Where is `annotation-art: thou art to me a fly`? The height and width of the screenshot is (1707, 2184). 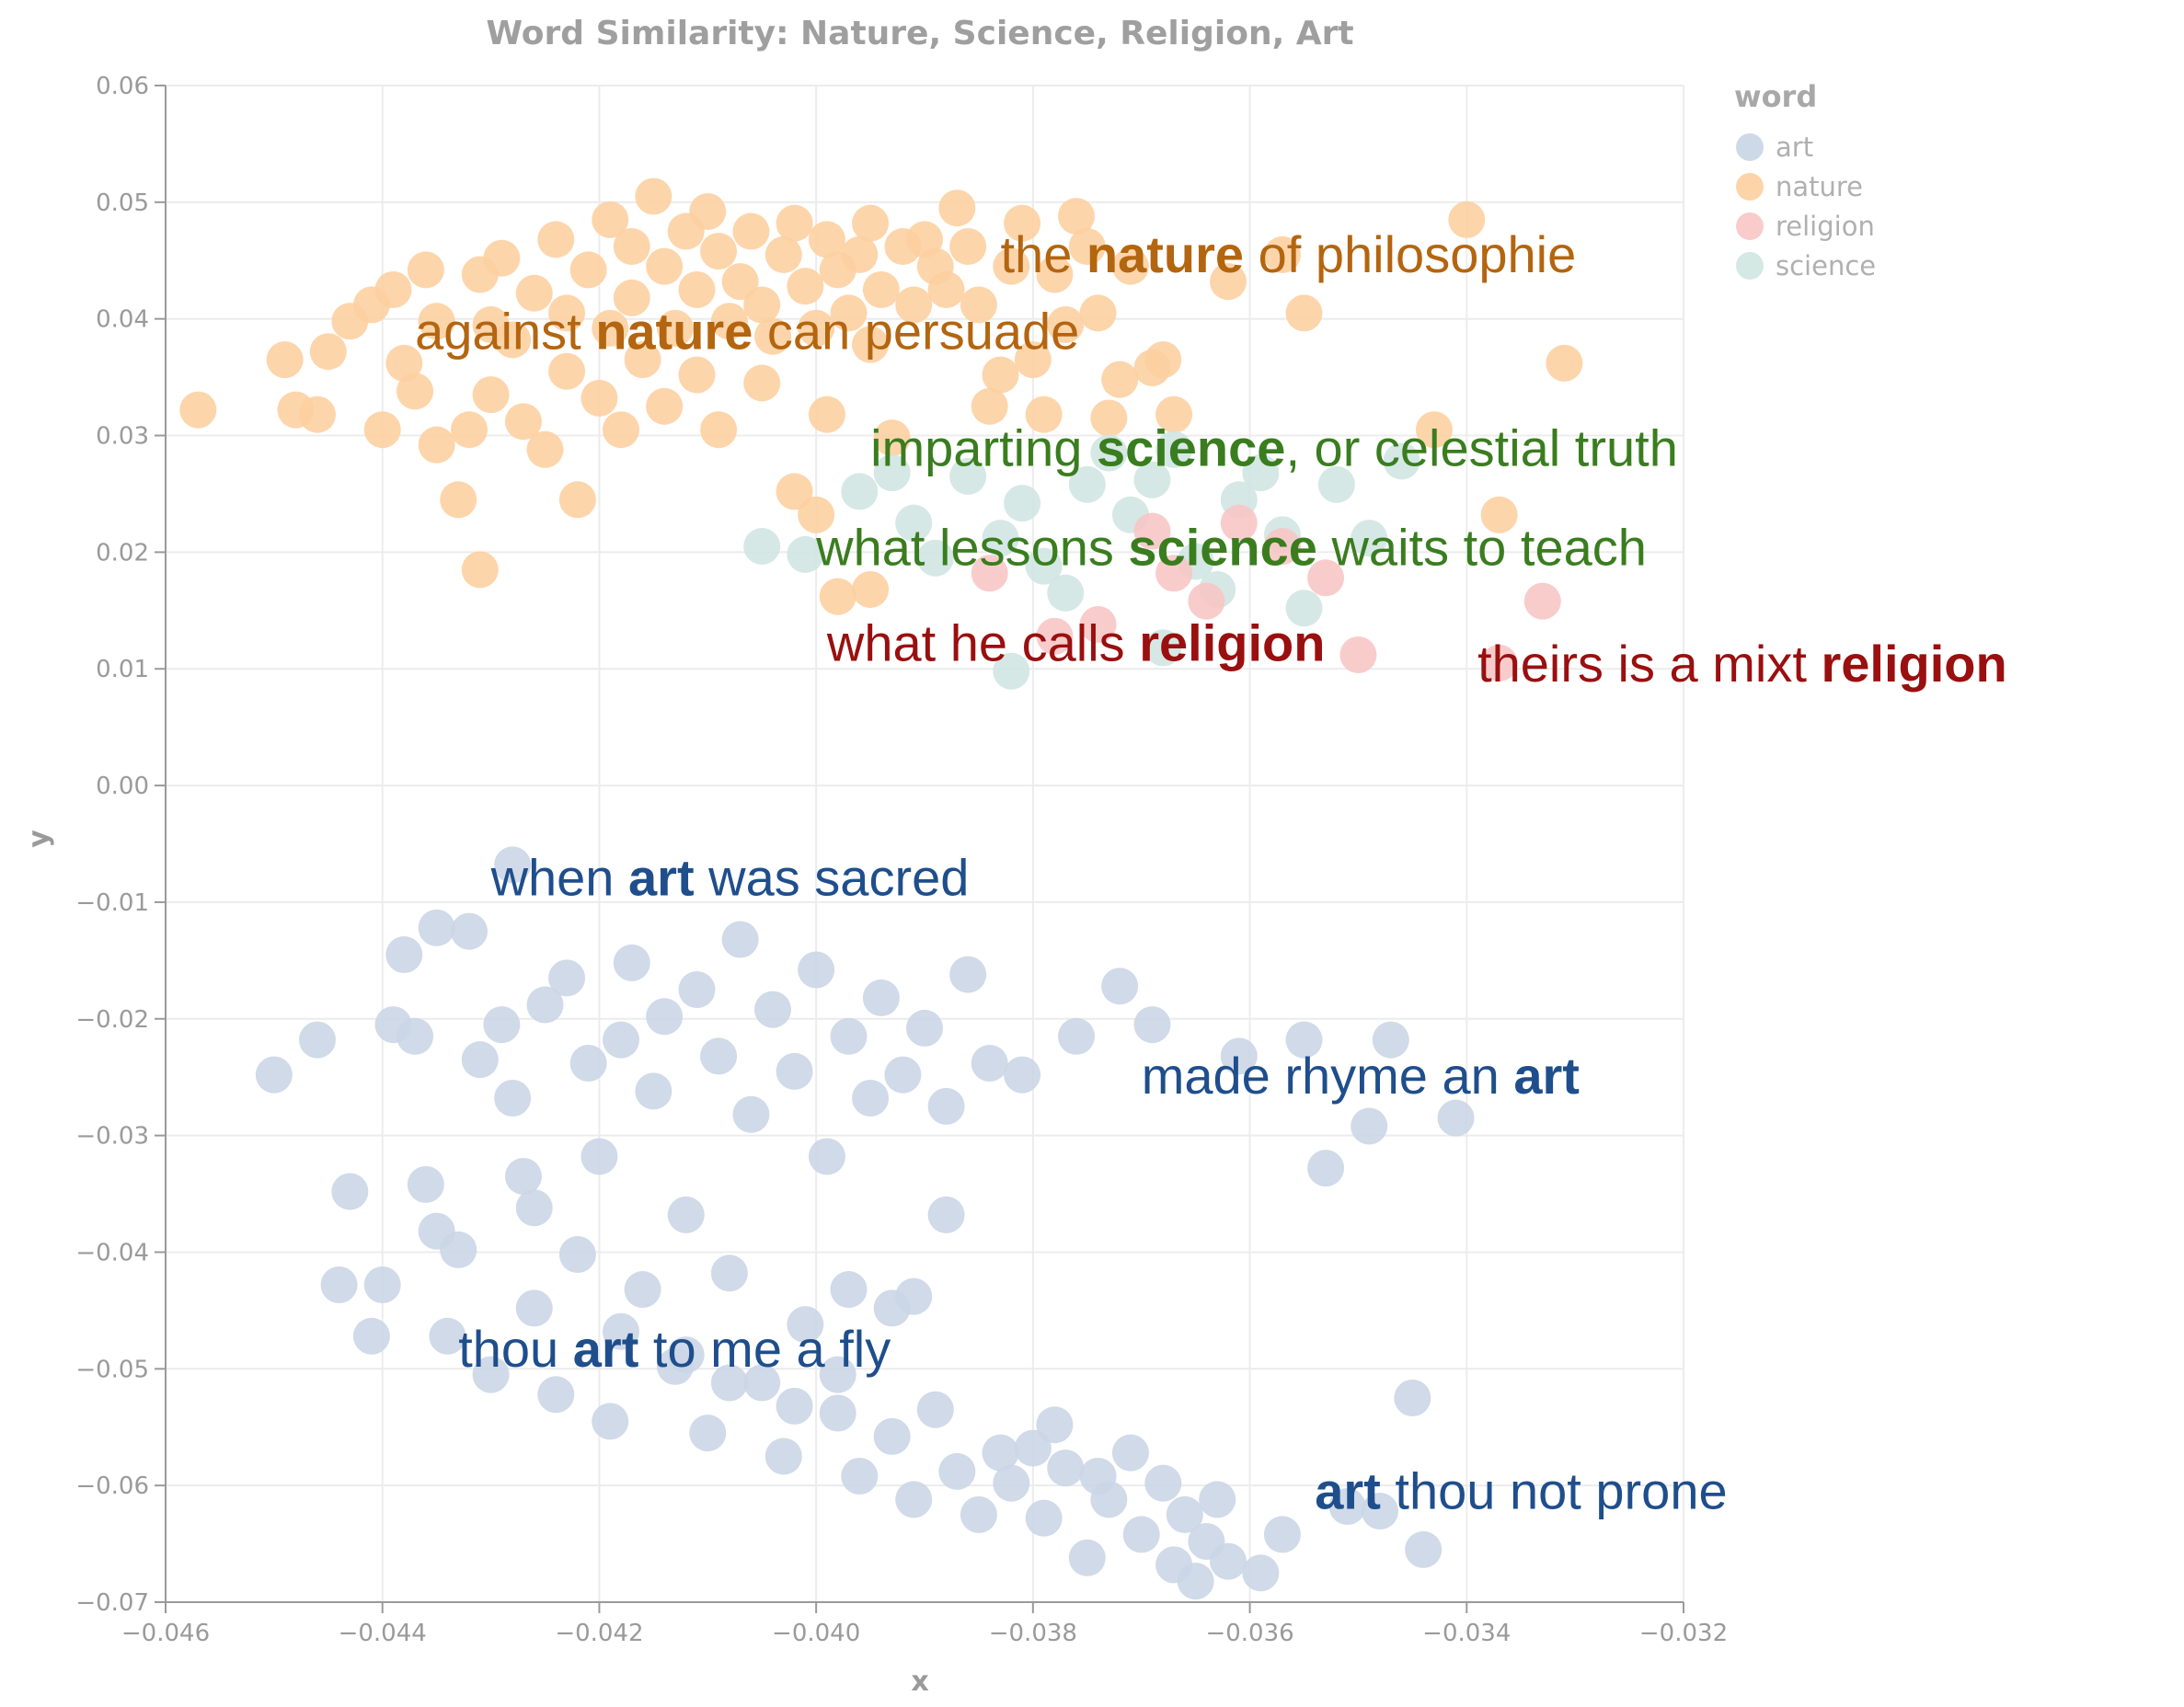
annotation-art: thou art to me a fly is located at coordinates (674, 1349).